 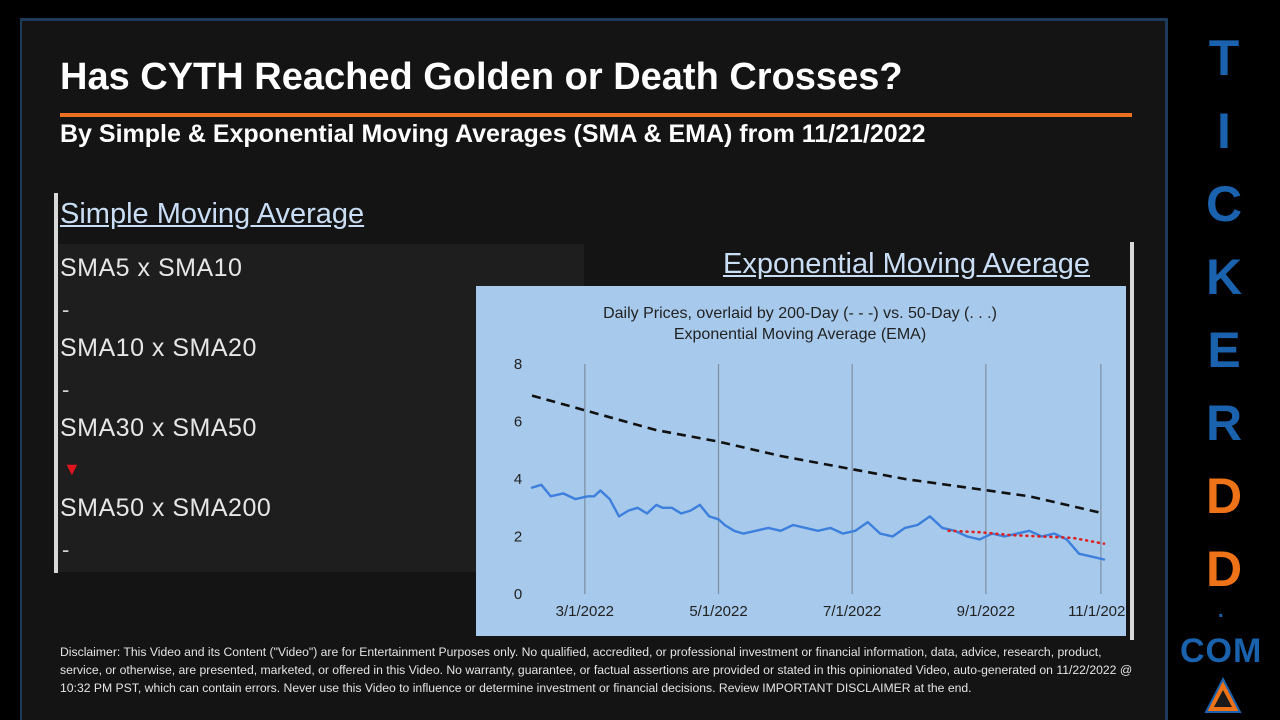 I want to click on brand-vertical-wordmark: T I C K E R D D, so click(x=1224, y=314).